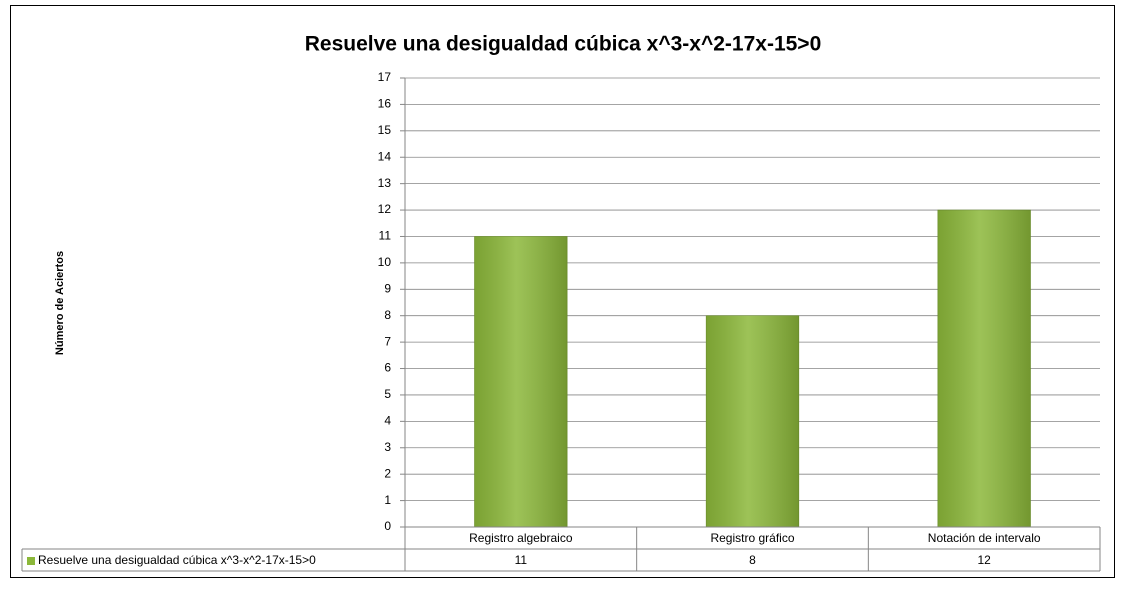 Image resolution: width=1125 pixels, height=589 pixels. I want to click on y-tick-label: 6, so click(387, 368).